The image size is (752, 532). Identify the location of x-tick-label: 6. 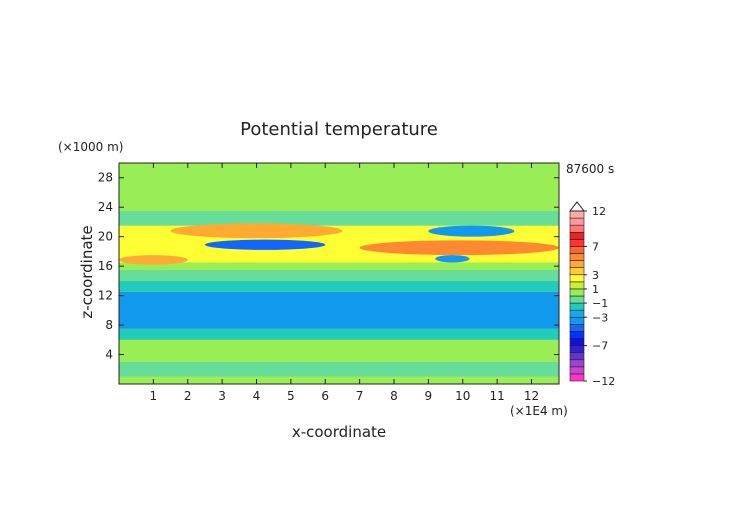
(325, 396).